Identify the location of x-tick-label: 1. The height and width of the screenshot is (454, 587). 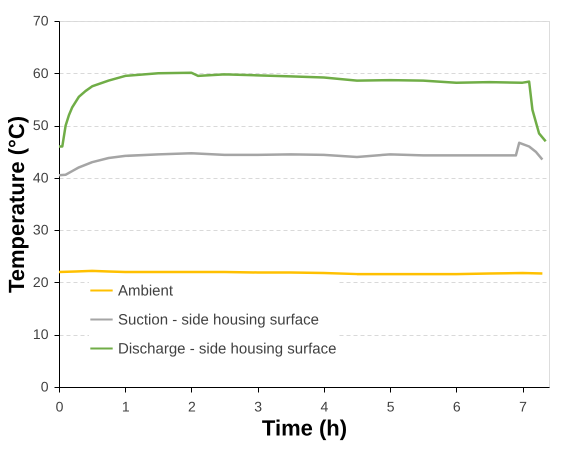
(126, 406).